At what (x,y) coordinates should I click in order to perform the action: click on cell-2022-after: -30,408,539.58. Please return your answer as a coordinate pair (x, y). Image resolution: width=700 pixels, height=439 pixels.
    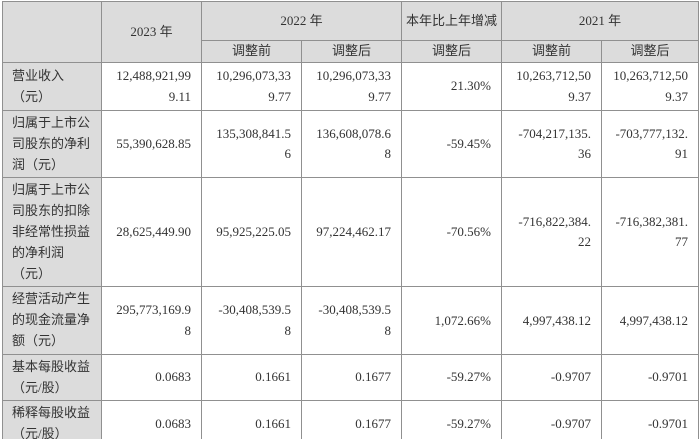
    Looking at the image, I should click on (351, 320).